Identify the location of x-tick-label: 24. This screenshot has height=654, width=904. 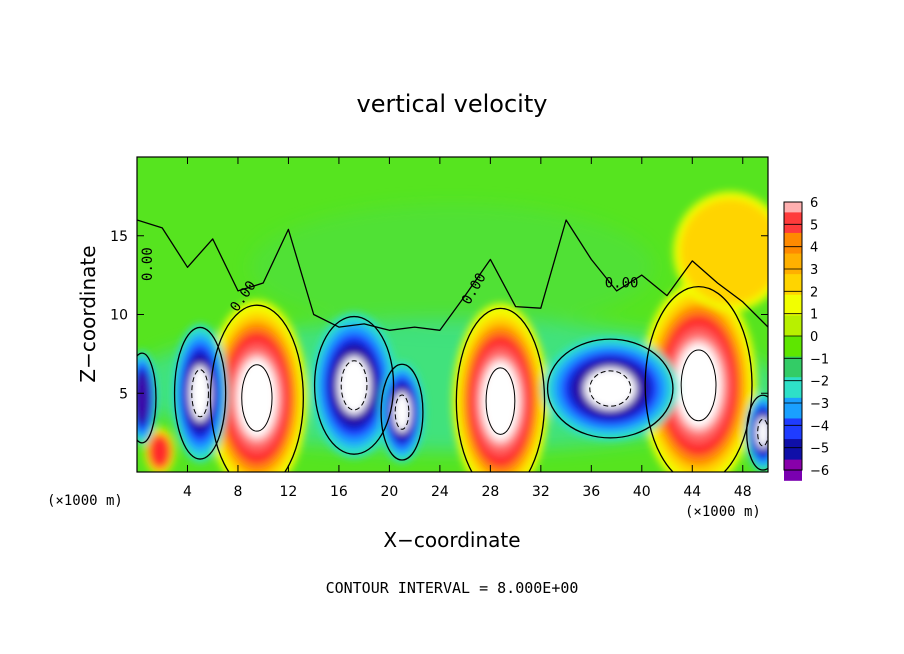
(440, 492).